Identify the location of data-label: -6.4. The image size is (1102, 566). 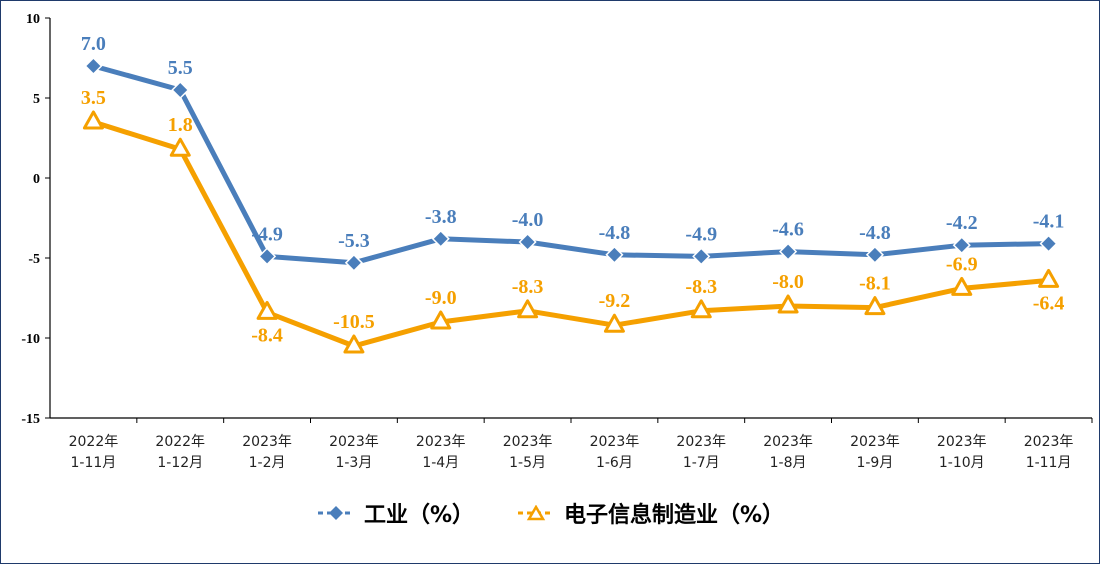
(1049, 303).